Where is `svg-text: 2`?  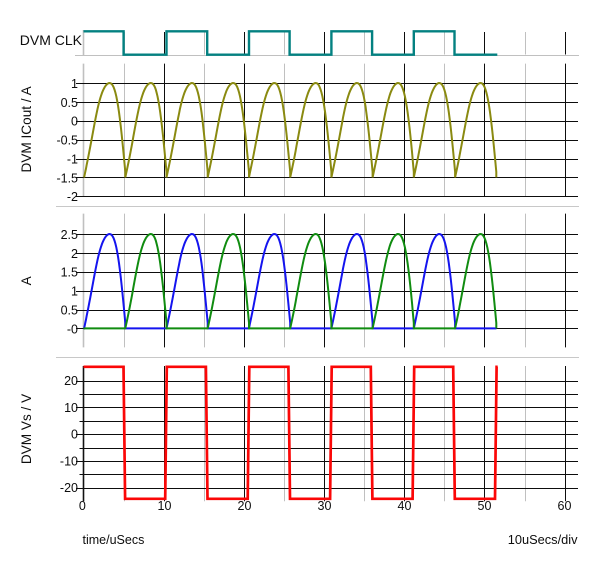 svg-text: 2 is located at coordinates (74, 254).